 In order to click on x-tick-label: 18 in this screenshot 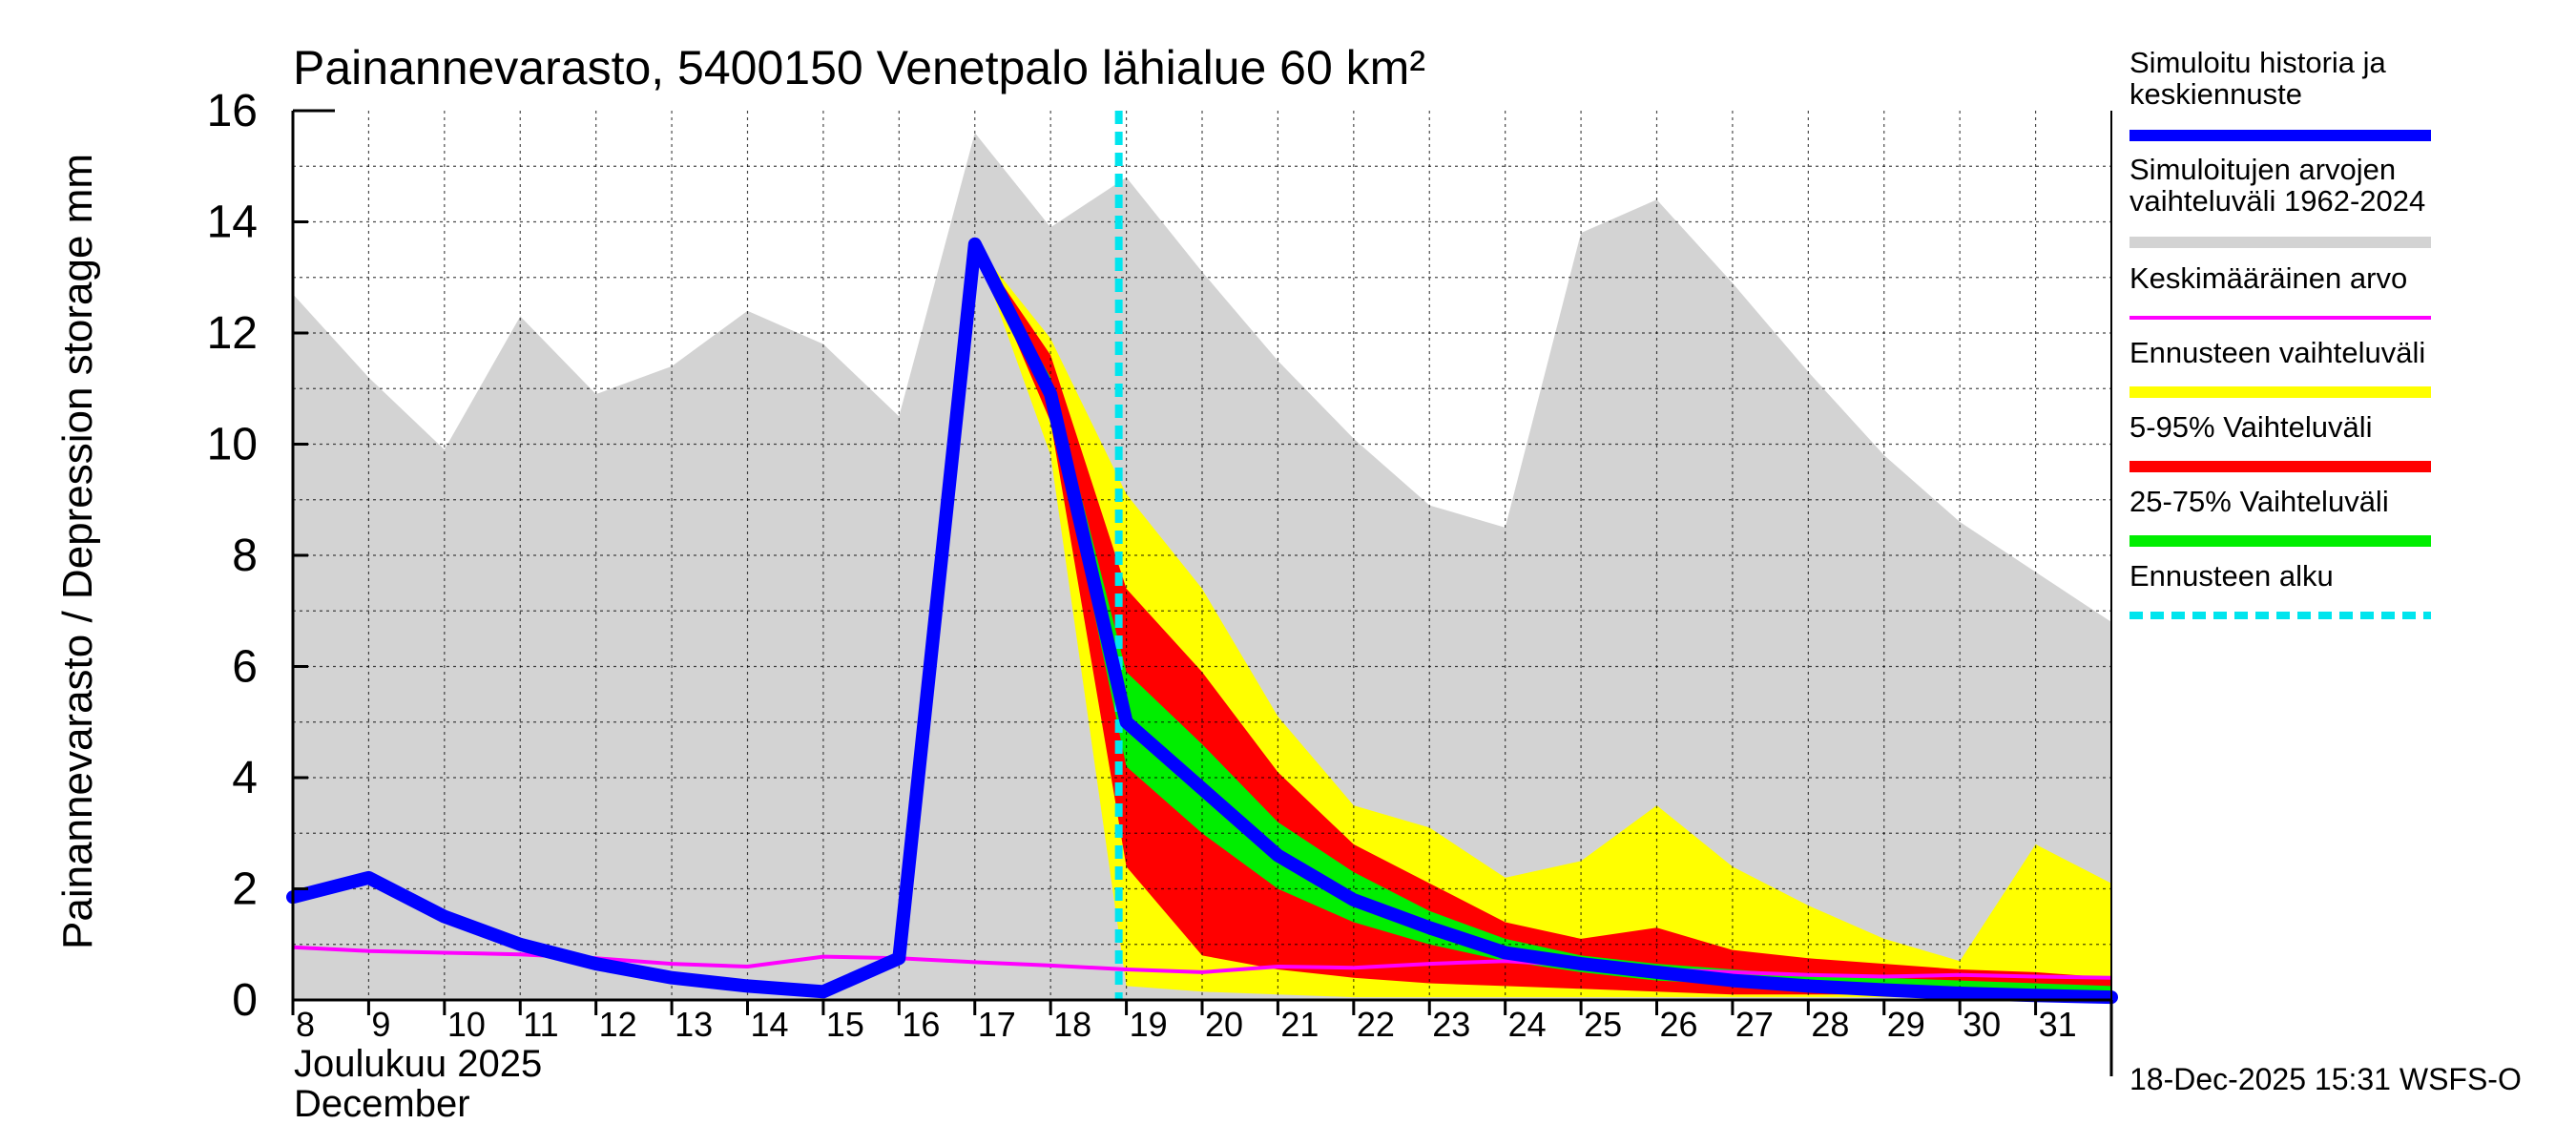, I will do `click(1072, 1025)`.